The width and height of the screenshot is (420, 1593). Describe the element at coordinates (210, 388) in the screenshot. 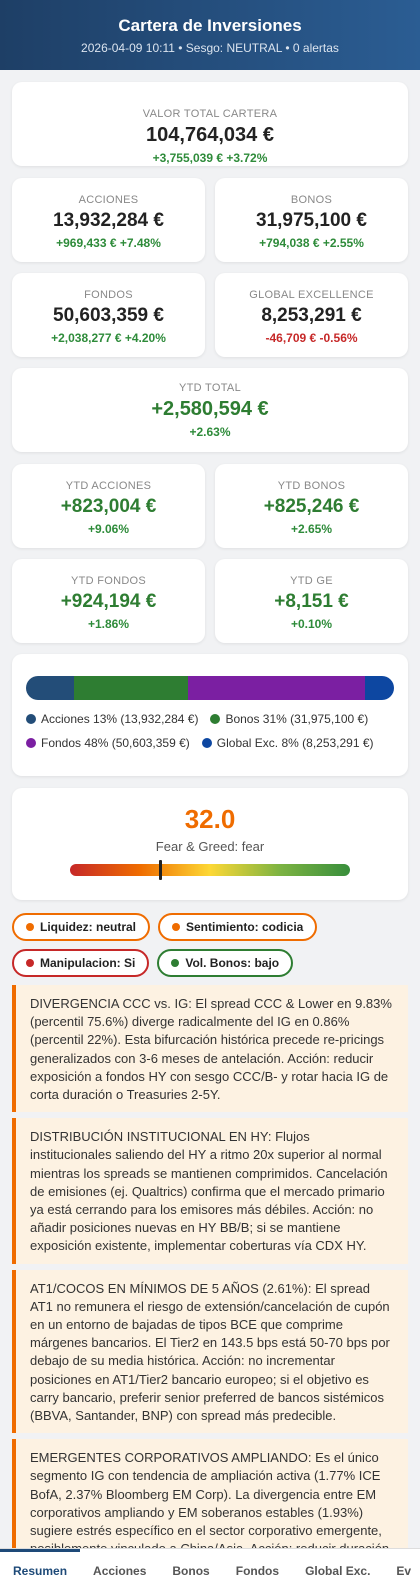

I see `ytd-total-label: YTD TOTAL` at that location.